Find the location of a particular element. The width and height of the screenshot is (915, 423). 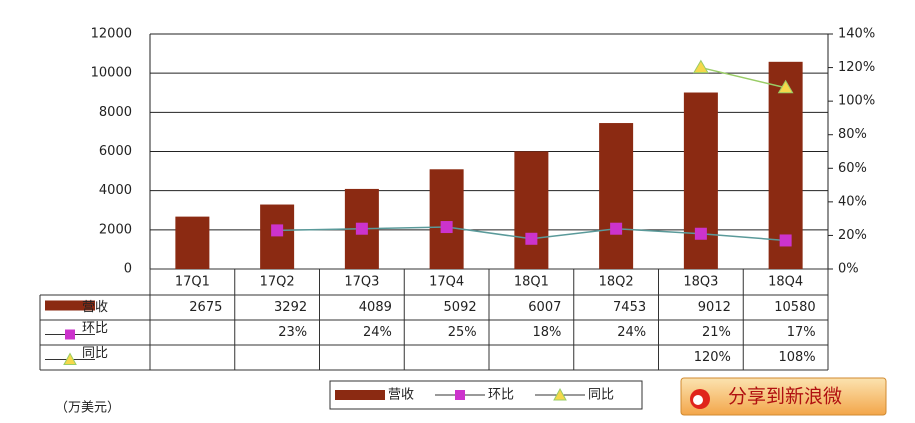

table-value: 25% is located at coordinates (462, 332).